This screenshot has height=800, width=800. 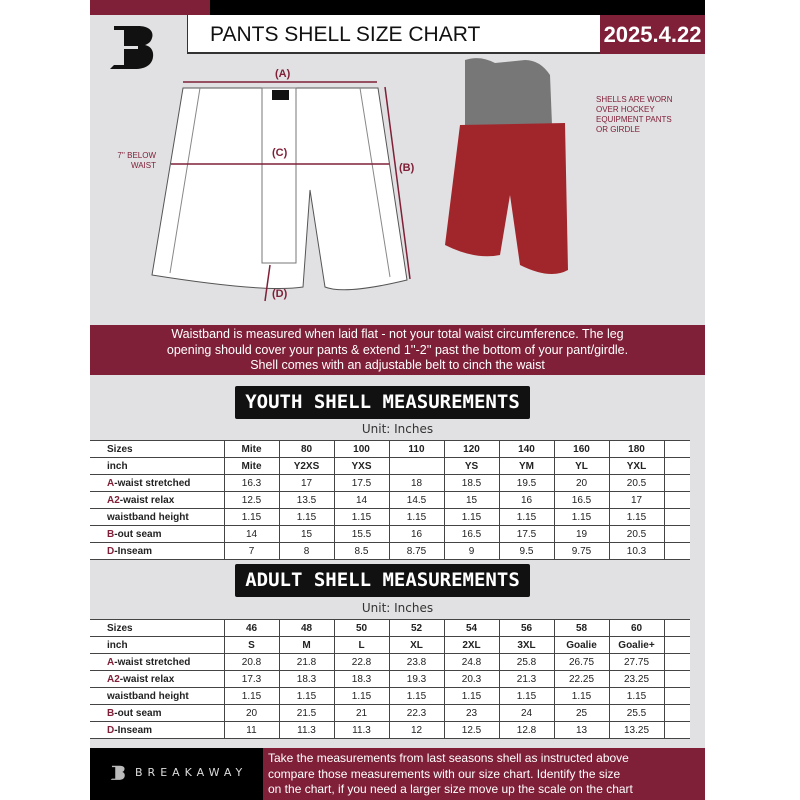 I want to click on title-box: PANTS SHELL SIZE CHART, so click(x=393, y=34).